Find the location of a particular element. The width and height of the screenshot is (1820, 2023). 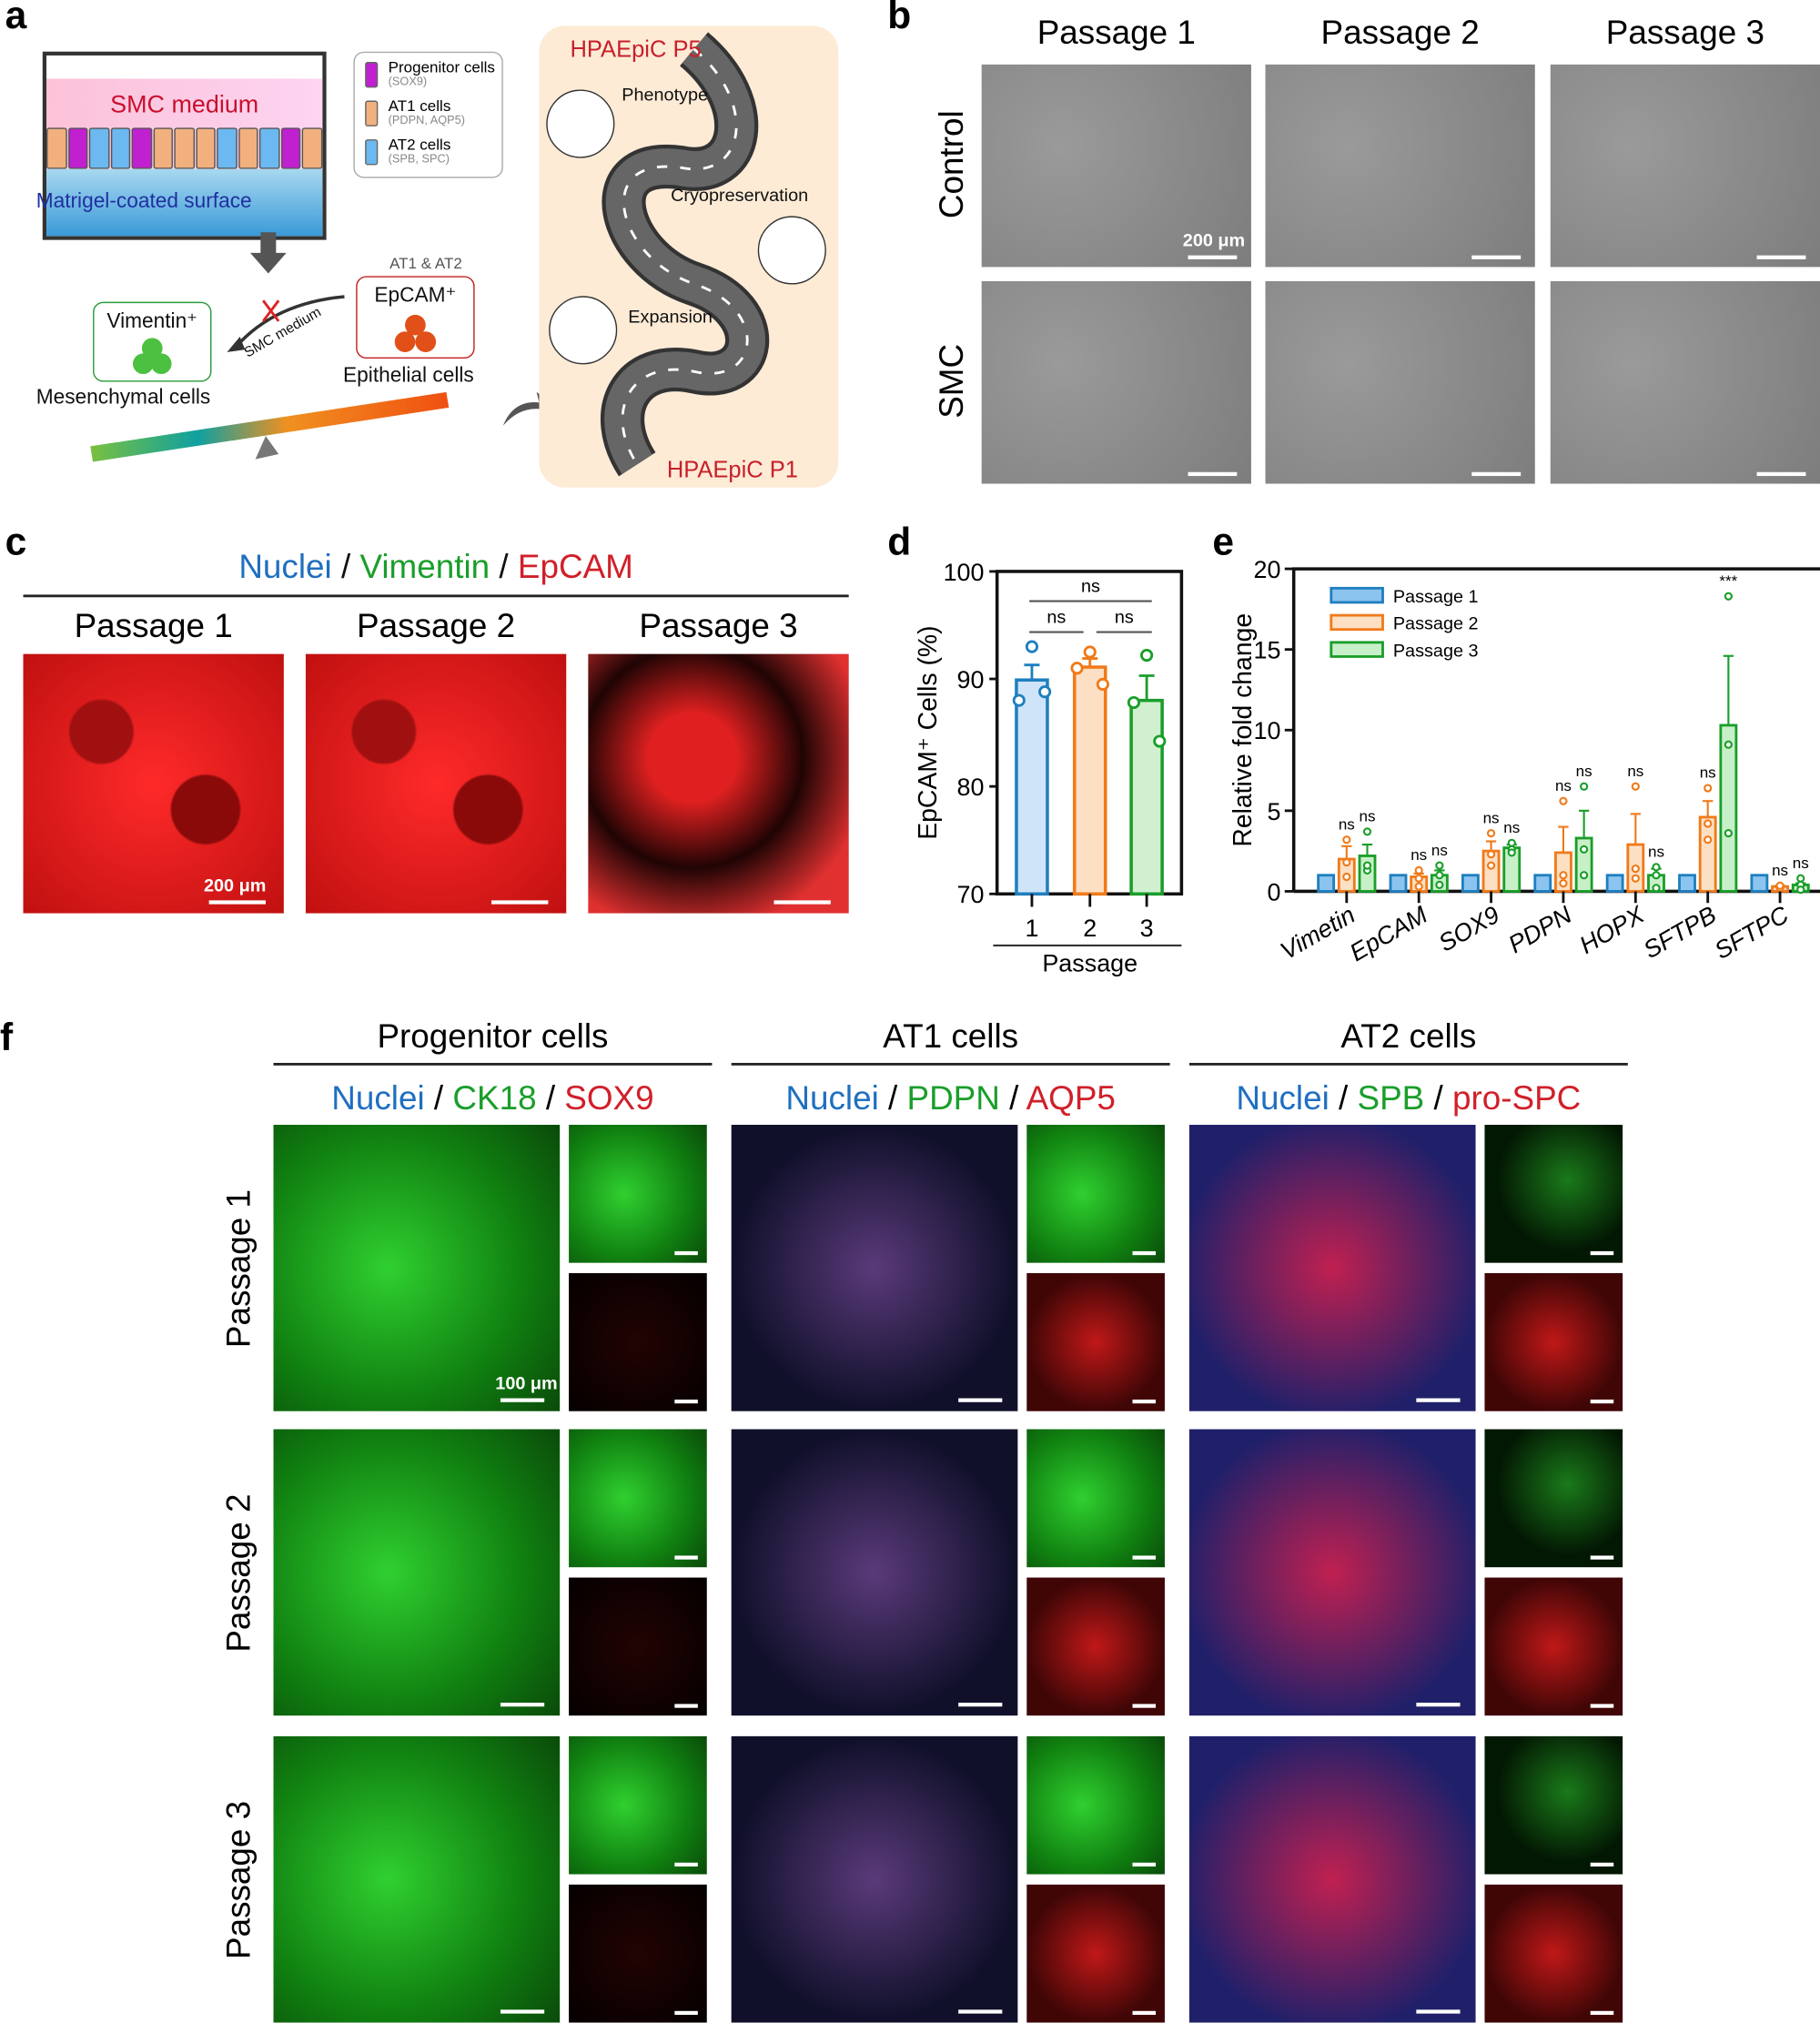

y-axis-label: EpCAM⁺ Cells (%) is located at coordinates (929, 732).